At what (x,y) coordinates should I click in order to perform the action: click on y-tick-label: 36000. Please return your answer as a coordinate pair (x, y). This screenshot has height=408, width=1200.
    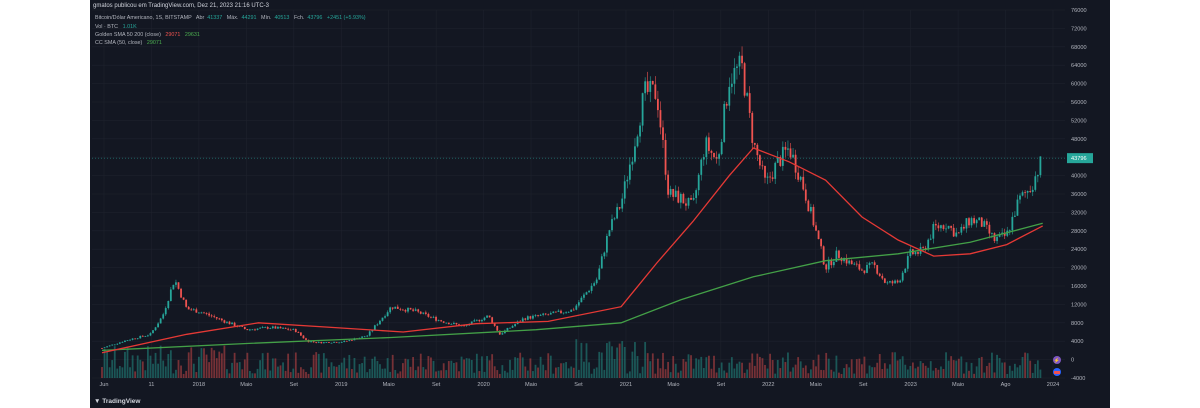
    Looking at the image, I should click on (1079, 195).